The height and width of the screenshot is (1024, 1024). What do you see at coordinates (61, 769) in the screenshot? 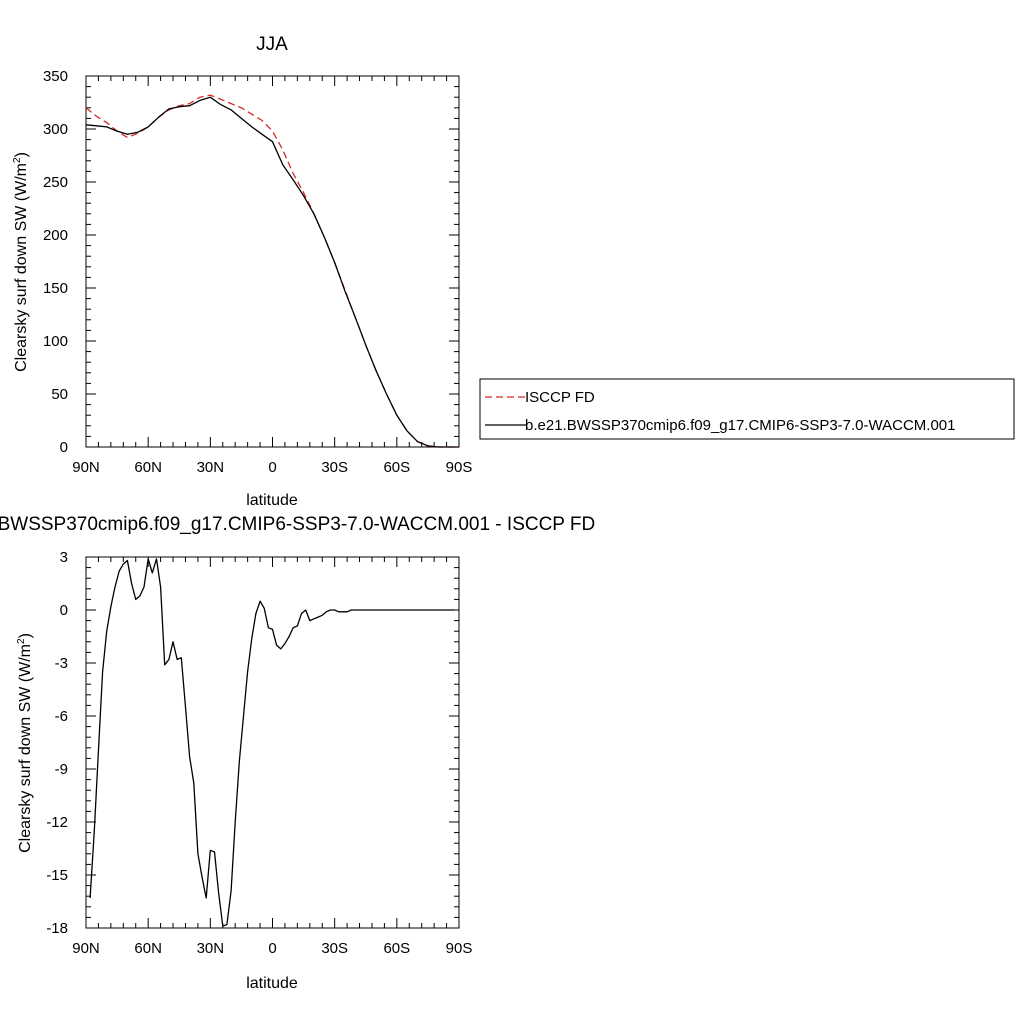
I see `y-tick-label: -9` at bounding box center [61, 769].